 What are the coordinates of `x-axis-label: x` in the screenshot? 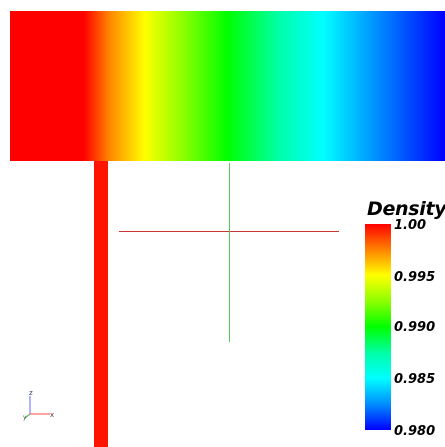 It's located at (52, 415).